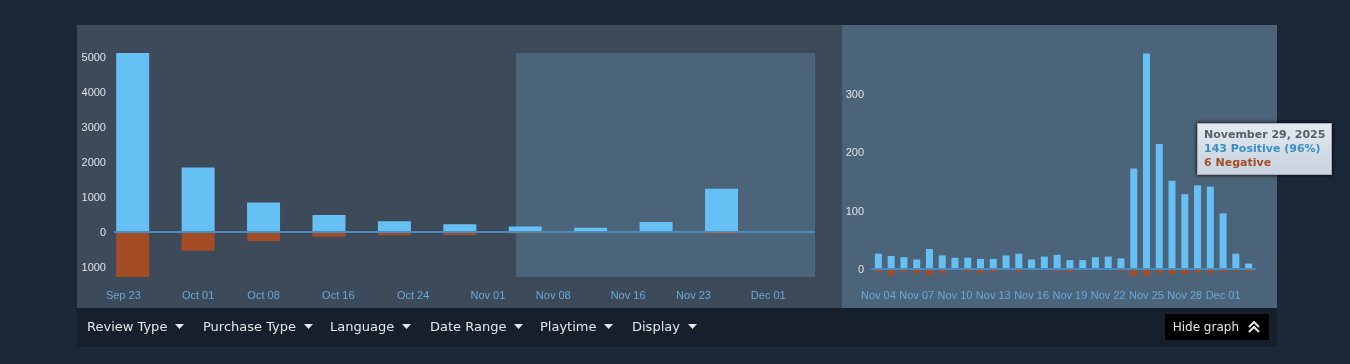 The height and width of the screenshot is (364, 1350). I want to click on y-tick-label: 100, so click(854, 210).